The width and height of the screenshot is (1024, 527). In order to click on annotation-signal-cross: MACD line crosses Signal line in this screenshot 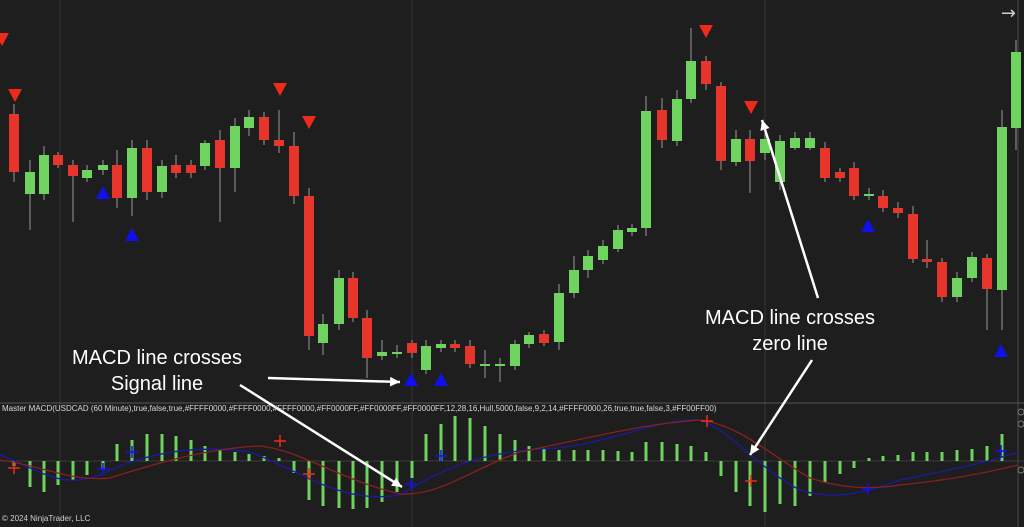, I will do `click(157, 371)`.